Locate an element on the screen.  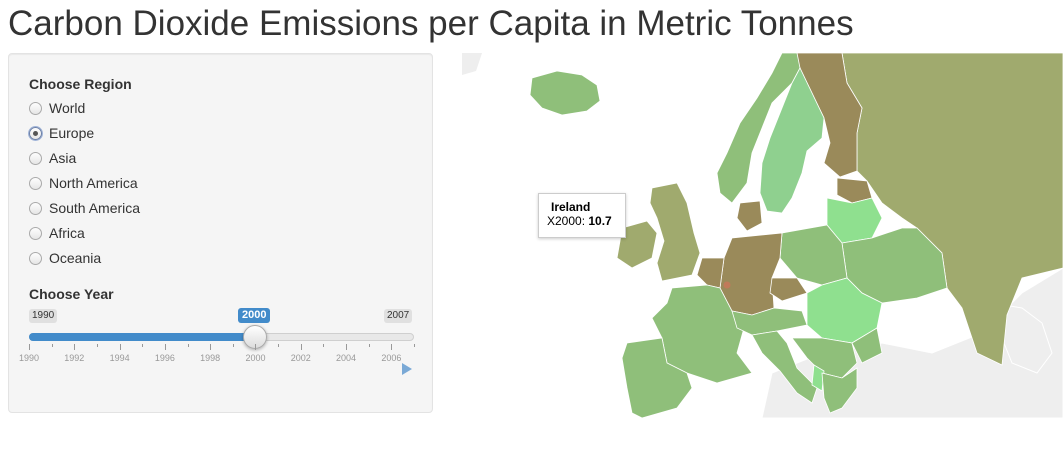
radio-label: Asia is located at coordinates (63, 158).